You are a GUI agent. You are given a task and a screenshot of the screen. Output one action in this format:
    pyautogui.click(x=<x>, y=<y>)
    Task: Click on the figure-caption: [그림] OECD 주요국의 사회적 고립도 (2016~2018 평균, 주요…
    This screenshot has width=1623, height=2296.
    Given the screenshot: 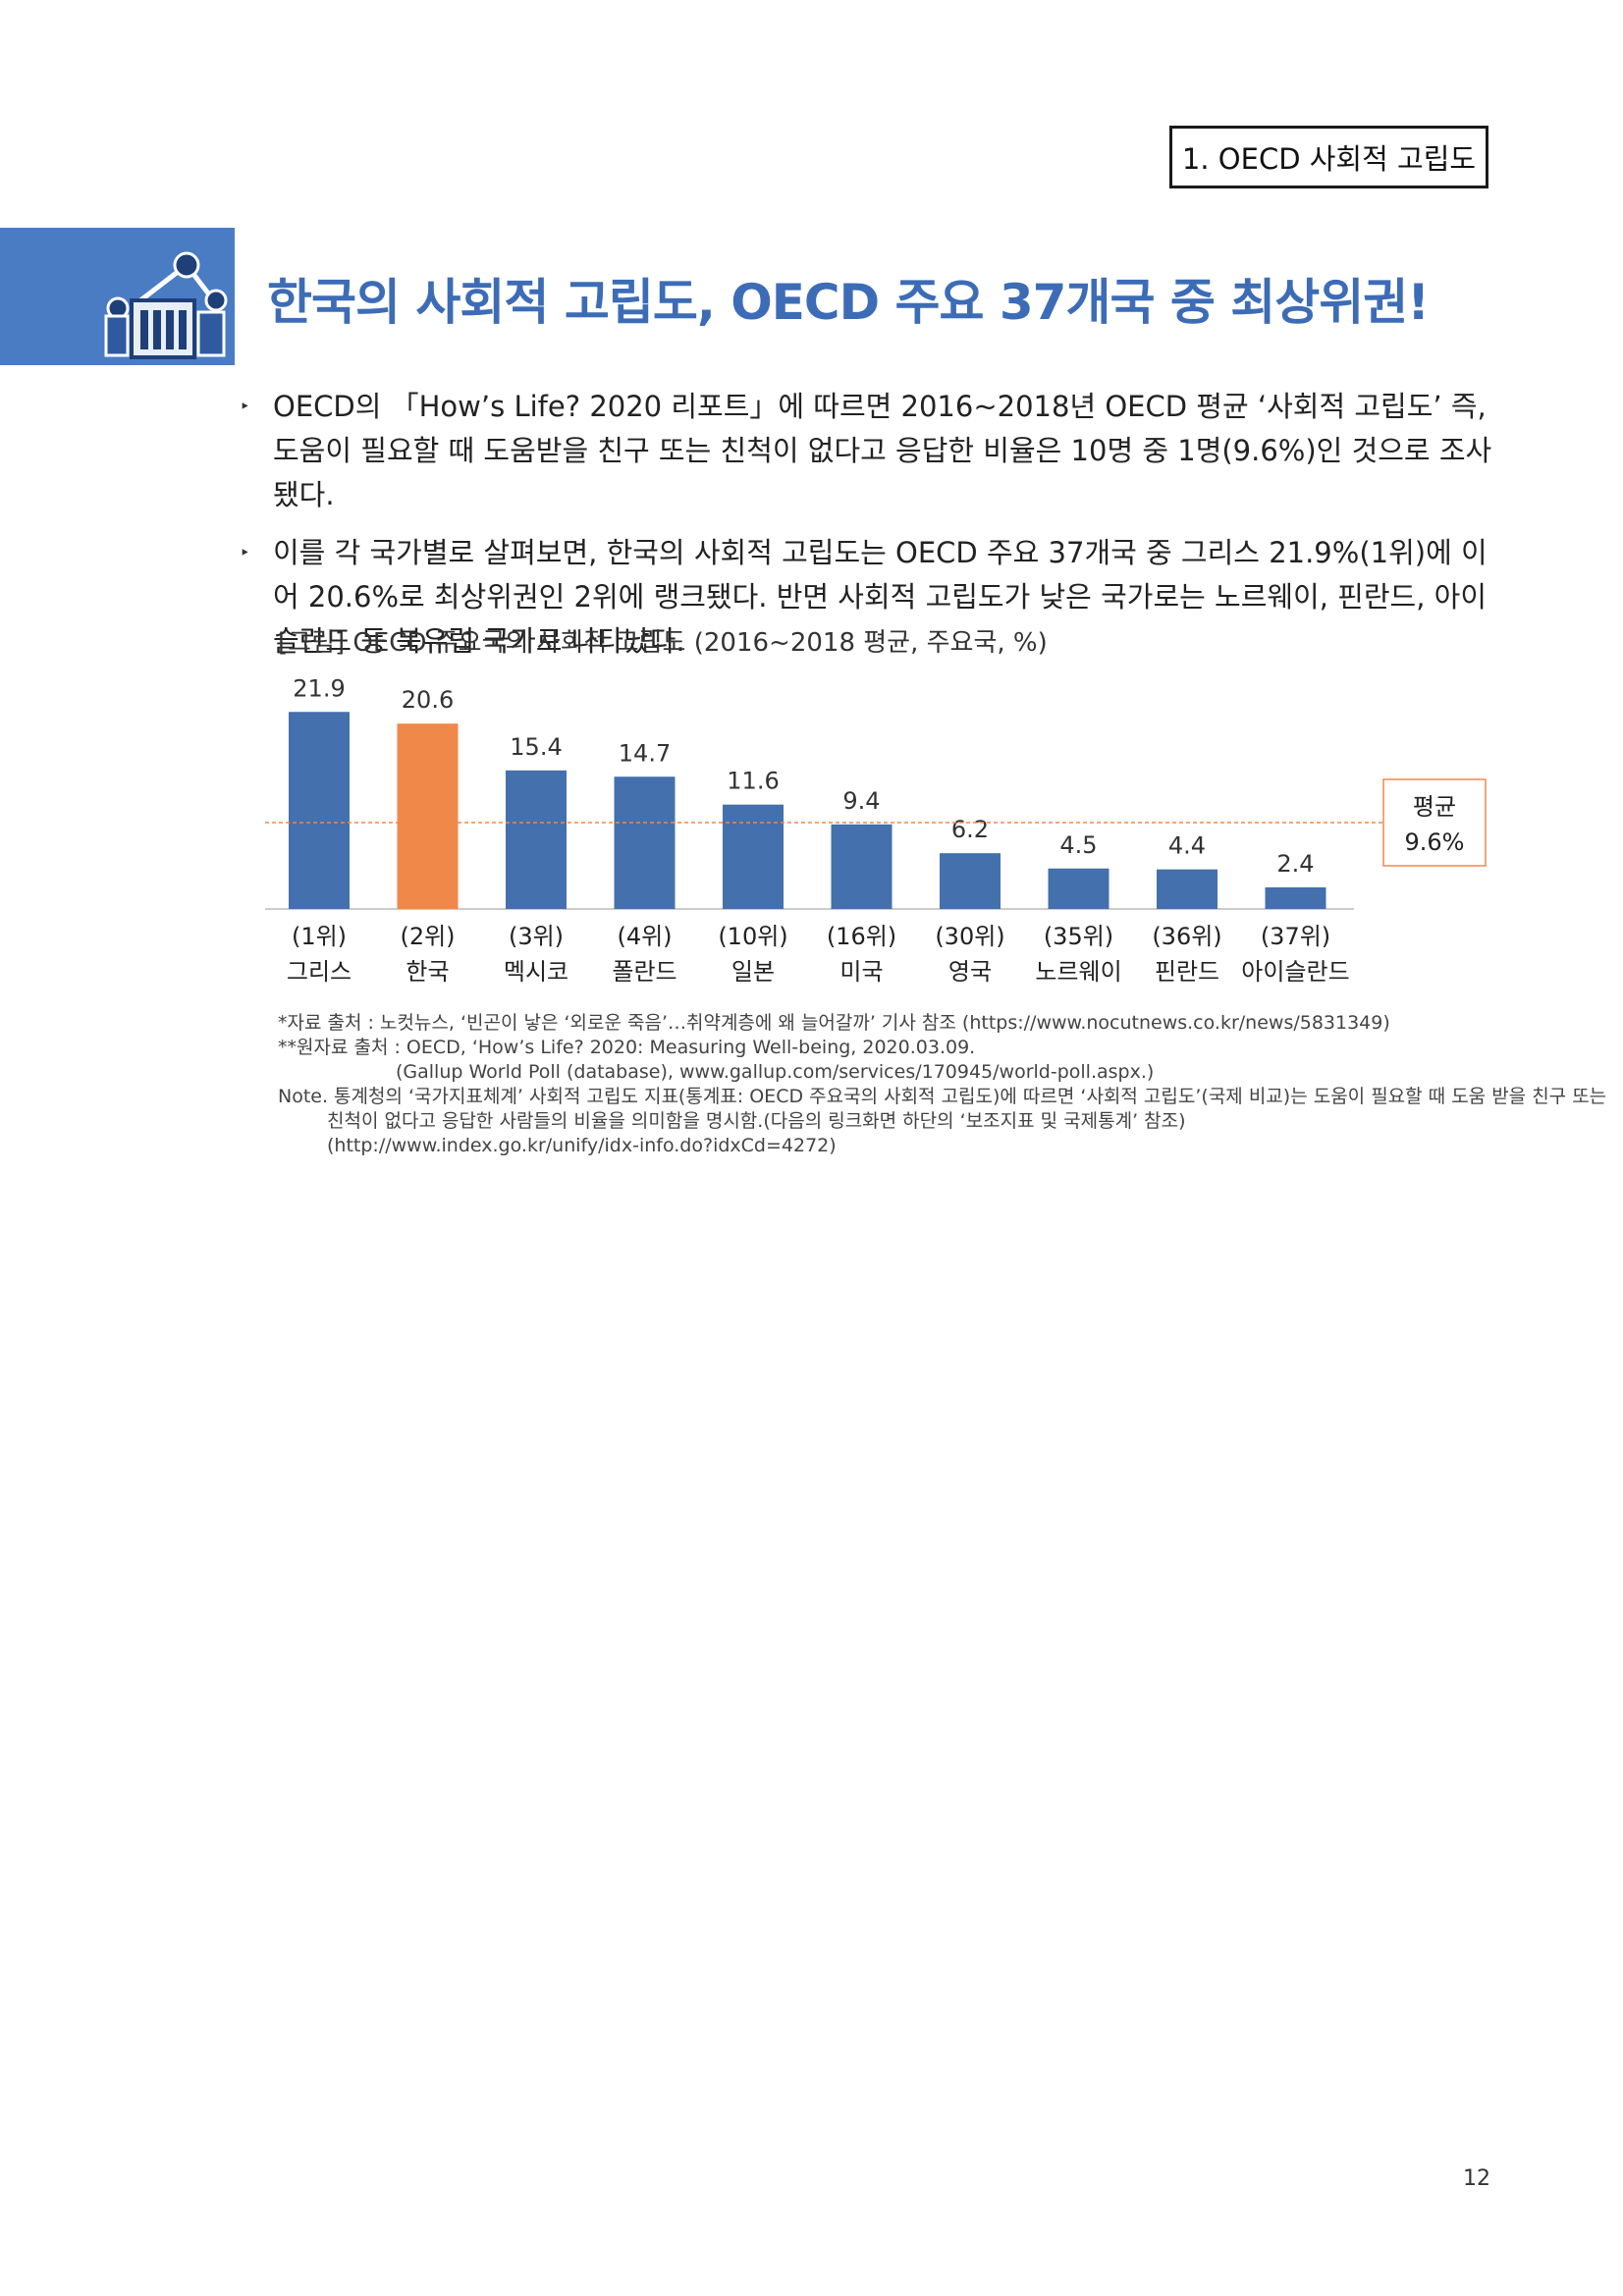 What is the action you would take?
    pyautogui.click(x=663, y=643)
    